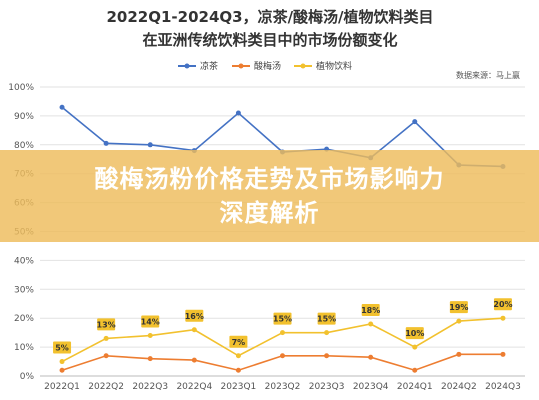  Describe the element at coordinates (371, 387) in the screenshot. I see `x-tick-label: 2023Q4` at that location.